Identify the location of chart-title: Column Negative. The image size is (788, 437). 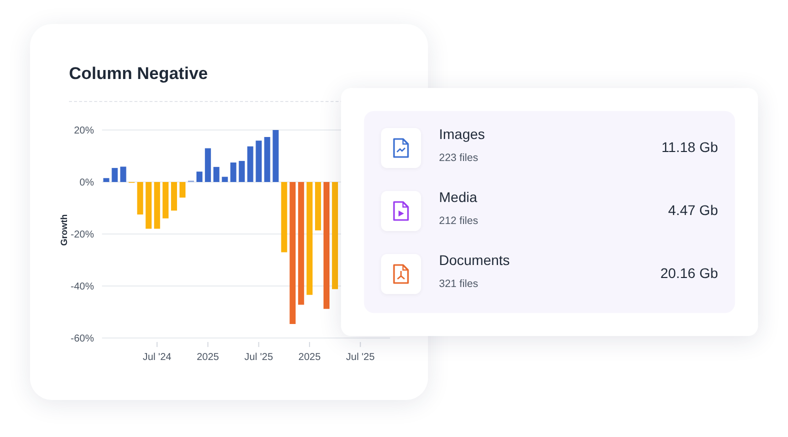
(138, 74).